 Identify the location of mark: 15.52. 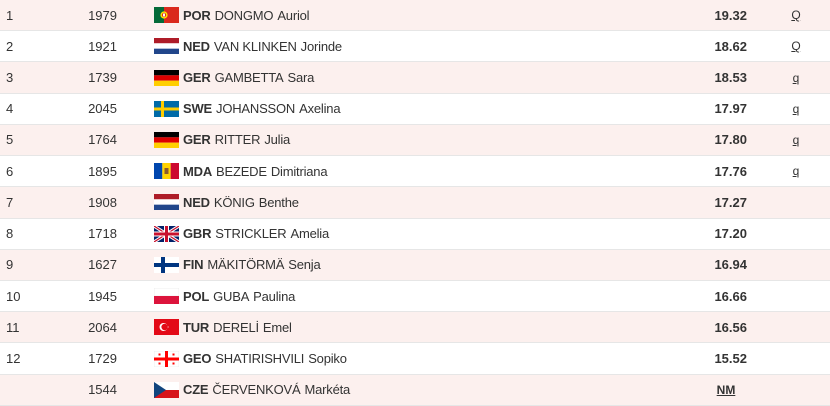
(730, 359).